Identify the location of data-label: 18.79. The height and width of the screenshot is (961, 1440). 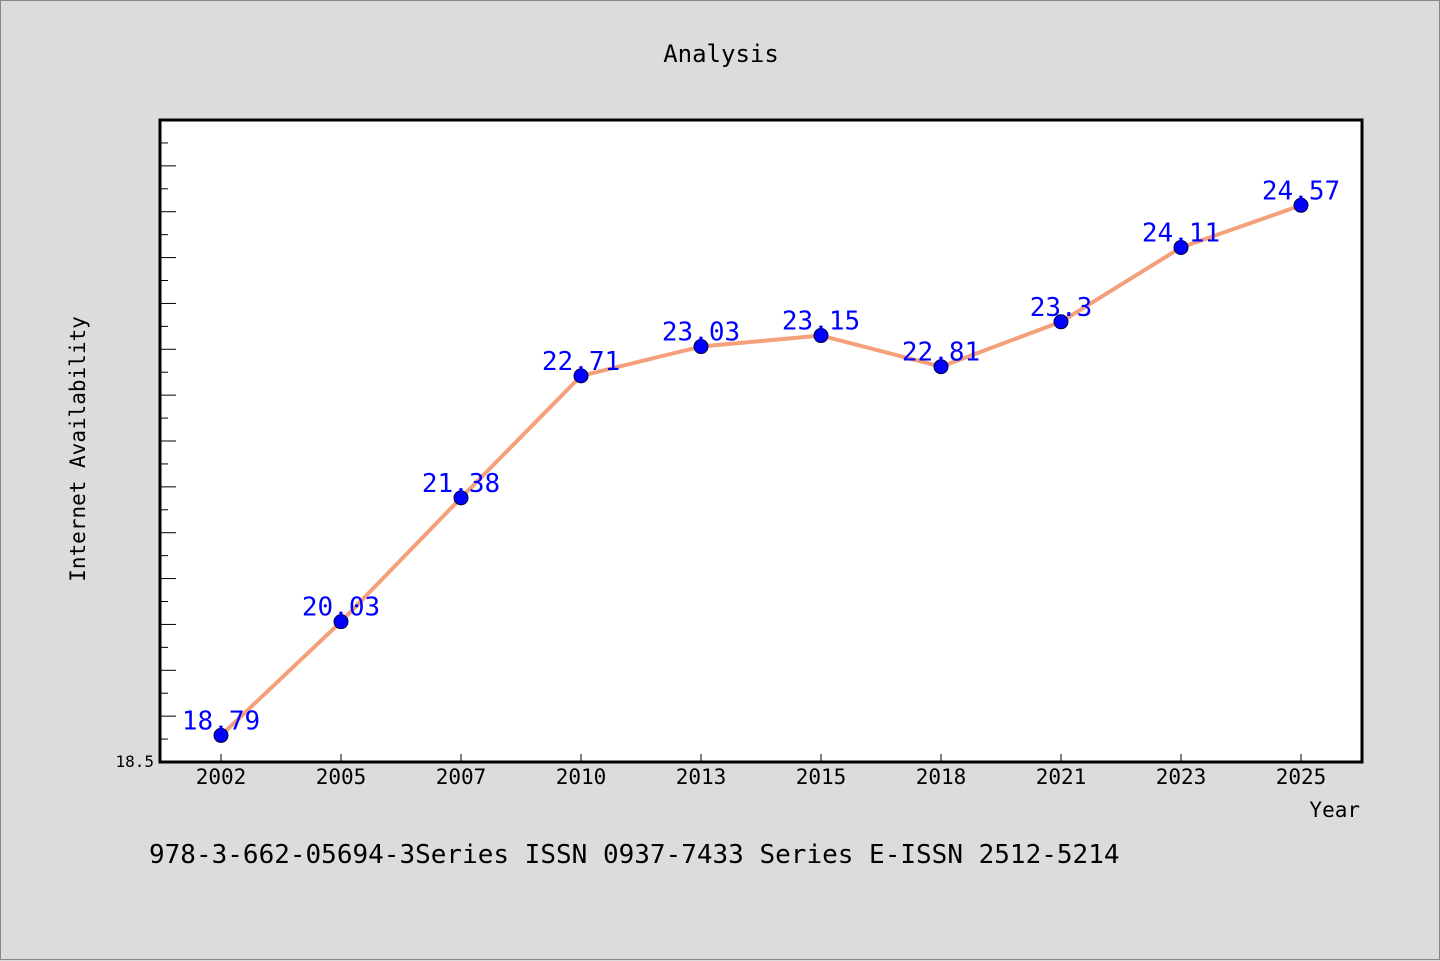
(221, 721).